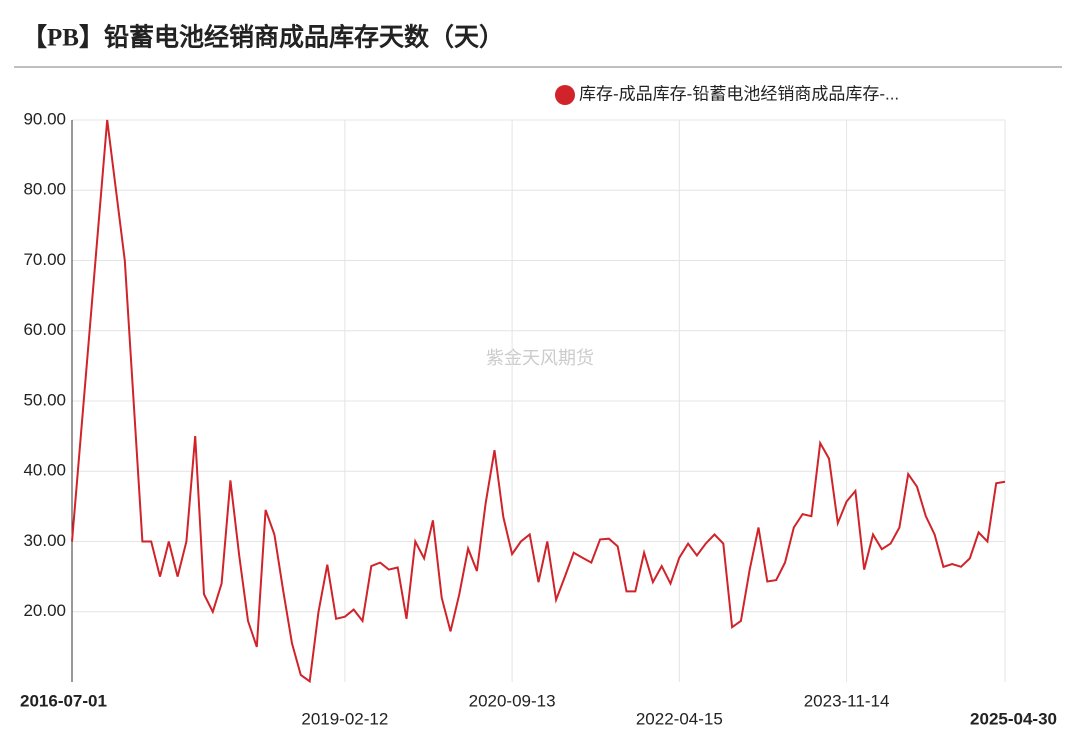  What do you see at coordinates (344, 718) in the screenshot?
I see `x-tick-label: 2019-02-12` at bounding box center [344, 718].